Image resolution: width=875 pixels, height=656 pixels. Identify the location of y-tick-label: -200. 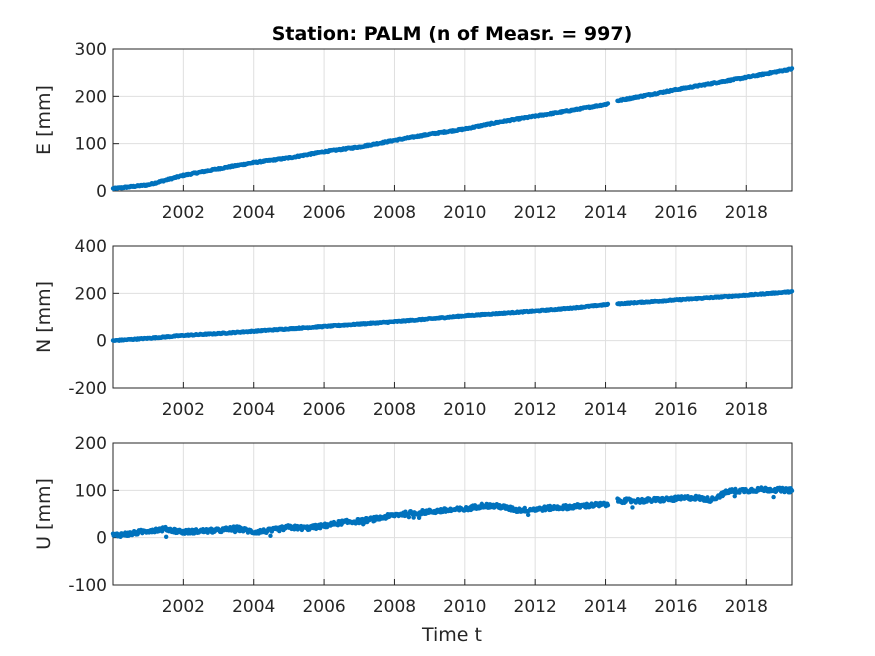
(87, 389).